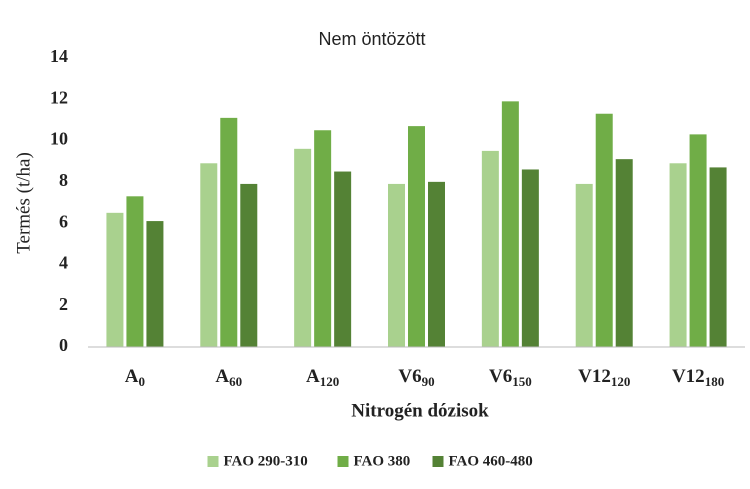 This screenshot has width=750, height=489. I want to click on y-tick-label: 4, so click(63, 263).